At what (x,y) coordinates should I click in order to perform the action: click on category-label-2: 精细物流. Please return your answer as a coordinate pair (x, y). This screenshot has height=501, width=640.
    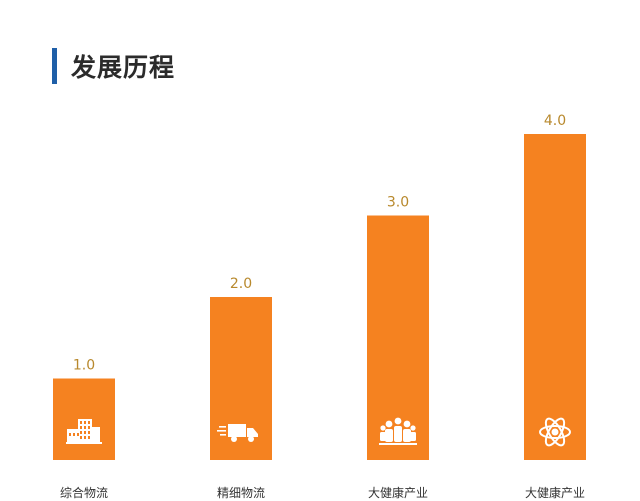
    Looking at the image, I should click on (241, 493).